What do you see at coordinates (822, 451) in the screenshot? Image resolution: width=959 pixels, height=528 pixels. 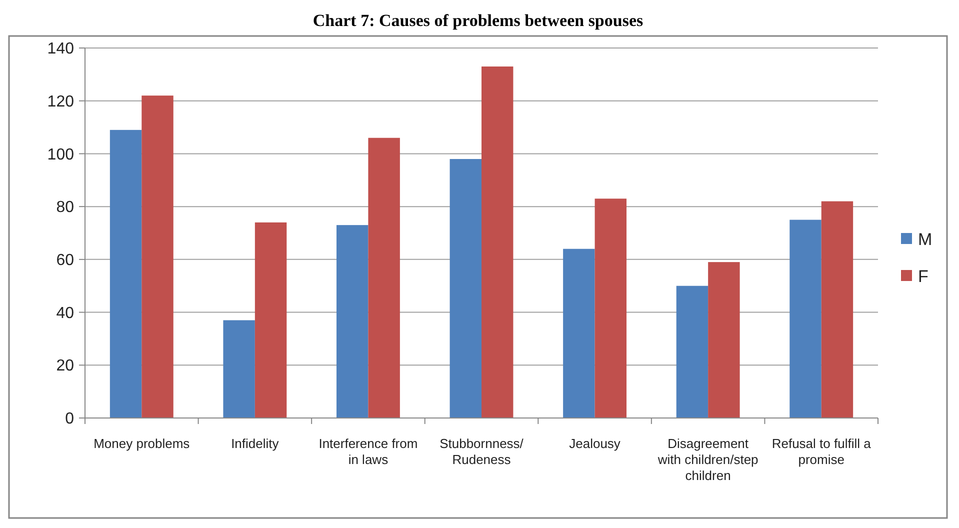 I see `x-tick-label: Refusal to fulfill a promise` at bounding box center [822, 451].